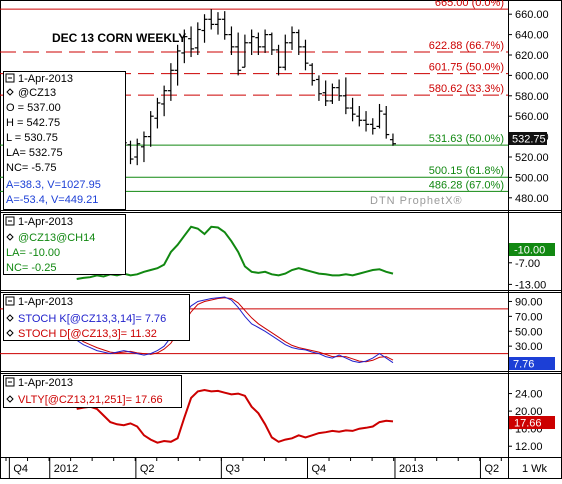 Image resolution: width=562 pixels, height=484 pixels. What do you see at coordinates (45, 383) in the screenshot?
I see `volatility-info-date: 1-Apr-2013` at bounding box center [45, 383].